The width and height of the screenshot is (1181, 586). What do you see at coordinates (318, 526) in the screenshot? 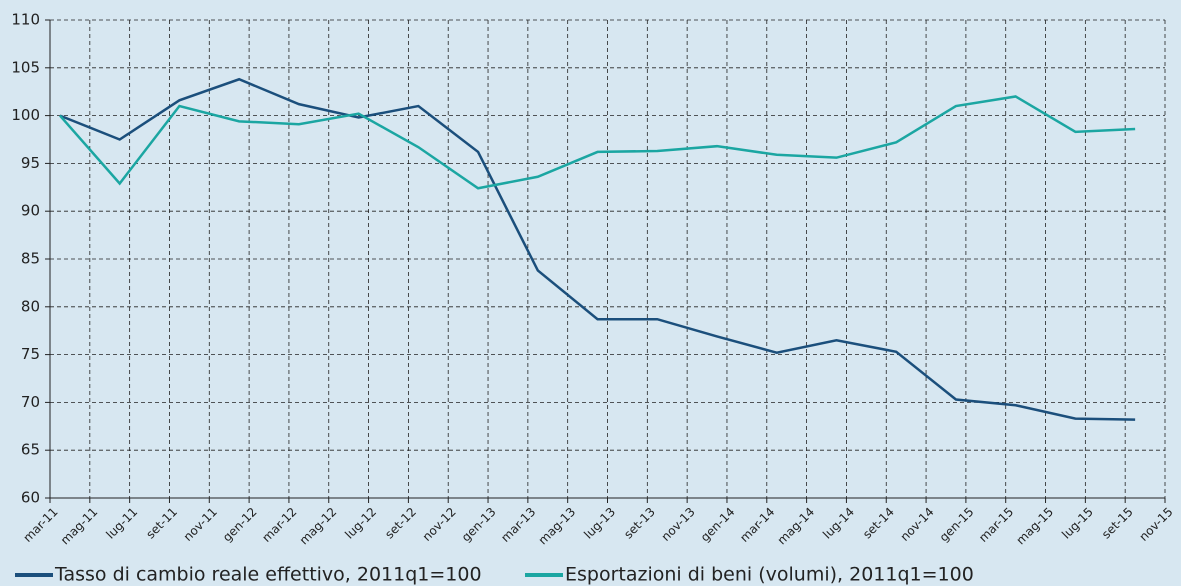
I see `x-tick-label: mag-12` at bounding box center [318, 526].